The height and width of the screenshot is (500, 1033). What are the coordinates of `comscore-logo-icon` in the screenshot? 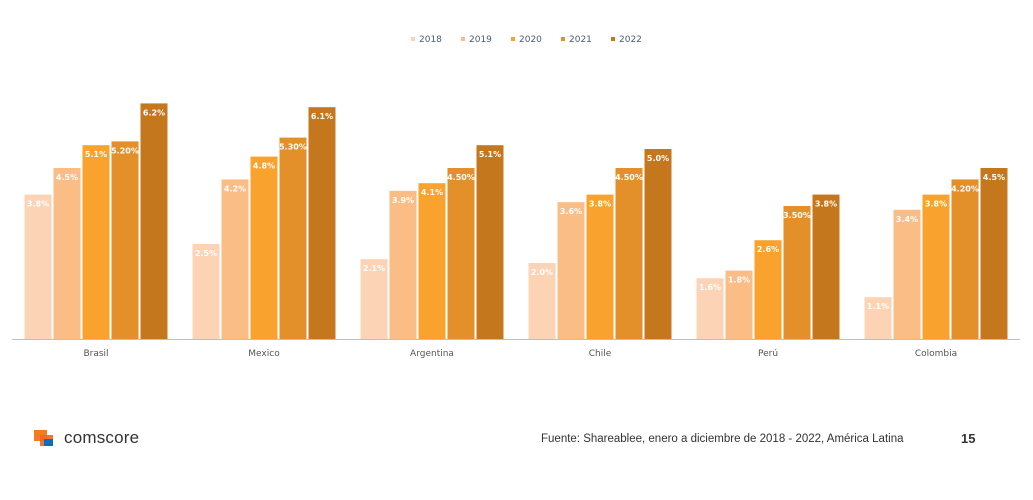 It's located at (45, 438).